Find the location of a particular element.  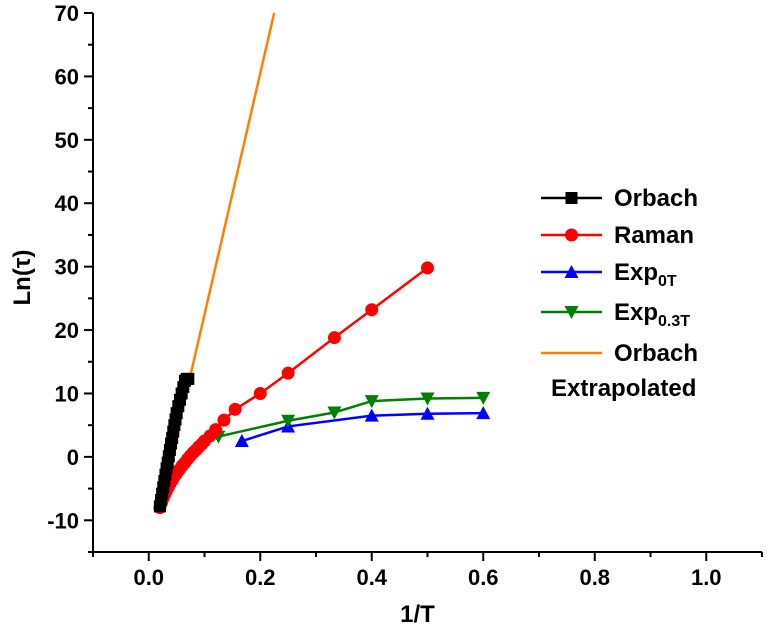

legend-swatch-marker-raman is located at coordinates (571, 235).